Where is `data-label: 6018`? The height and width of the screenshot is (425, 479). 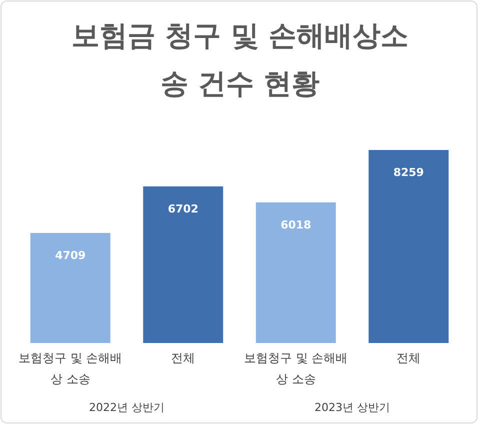
data-label: 6018 is located at coordinates (296, 225).